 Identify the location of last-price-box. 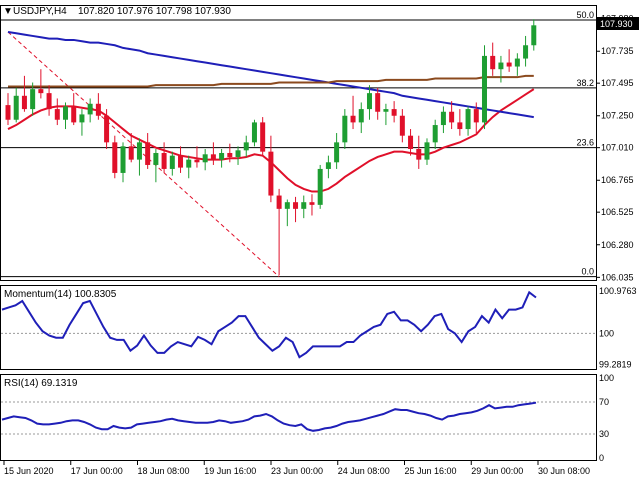
(618, 23).